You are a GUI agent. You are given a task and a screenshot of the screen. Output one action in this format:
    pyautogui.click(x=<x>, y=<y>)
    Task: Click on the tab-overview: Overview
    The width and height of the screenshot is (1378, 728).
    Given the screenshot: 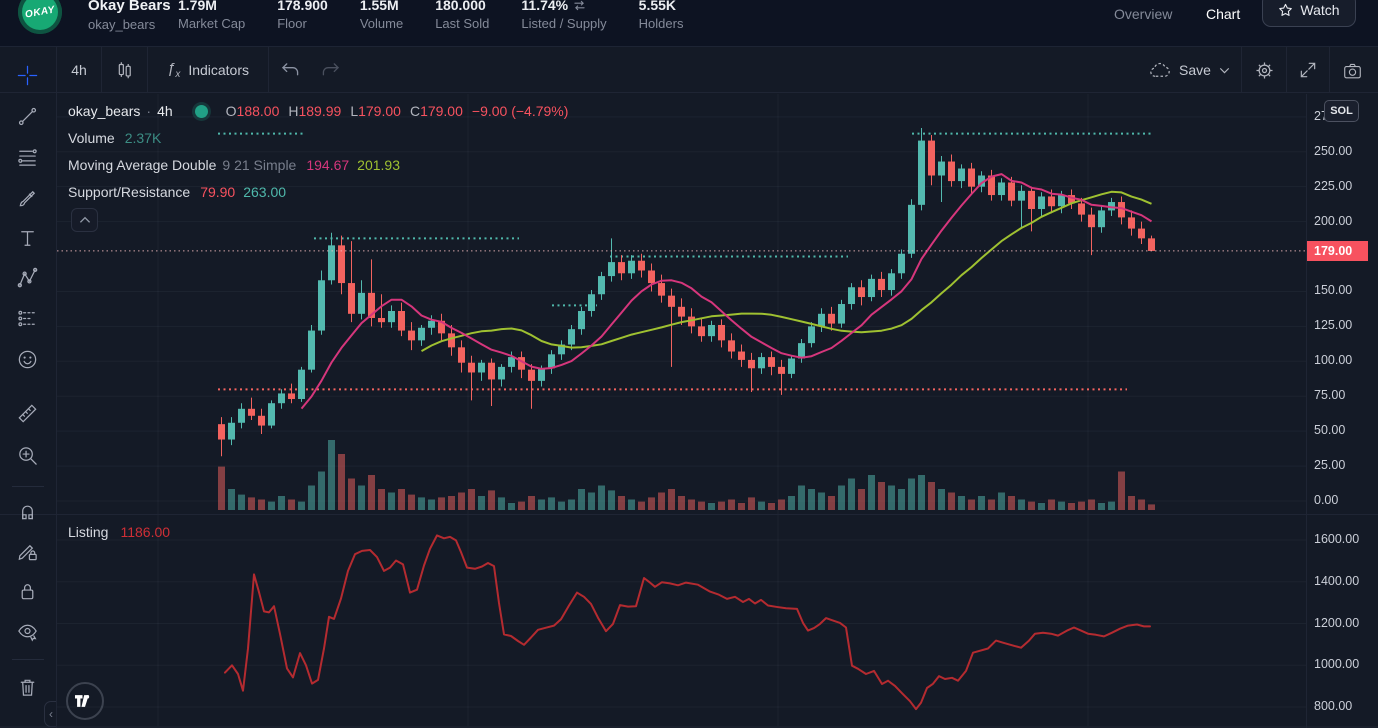 What is the action you would take?
    pyautogui.click(x=1143, y=14)
    